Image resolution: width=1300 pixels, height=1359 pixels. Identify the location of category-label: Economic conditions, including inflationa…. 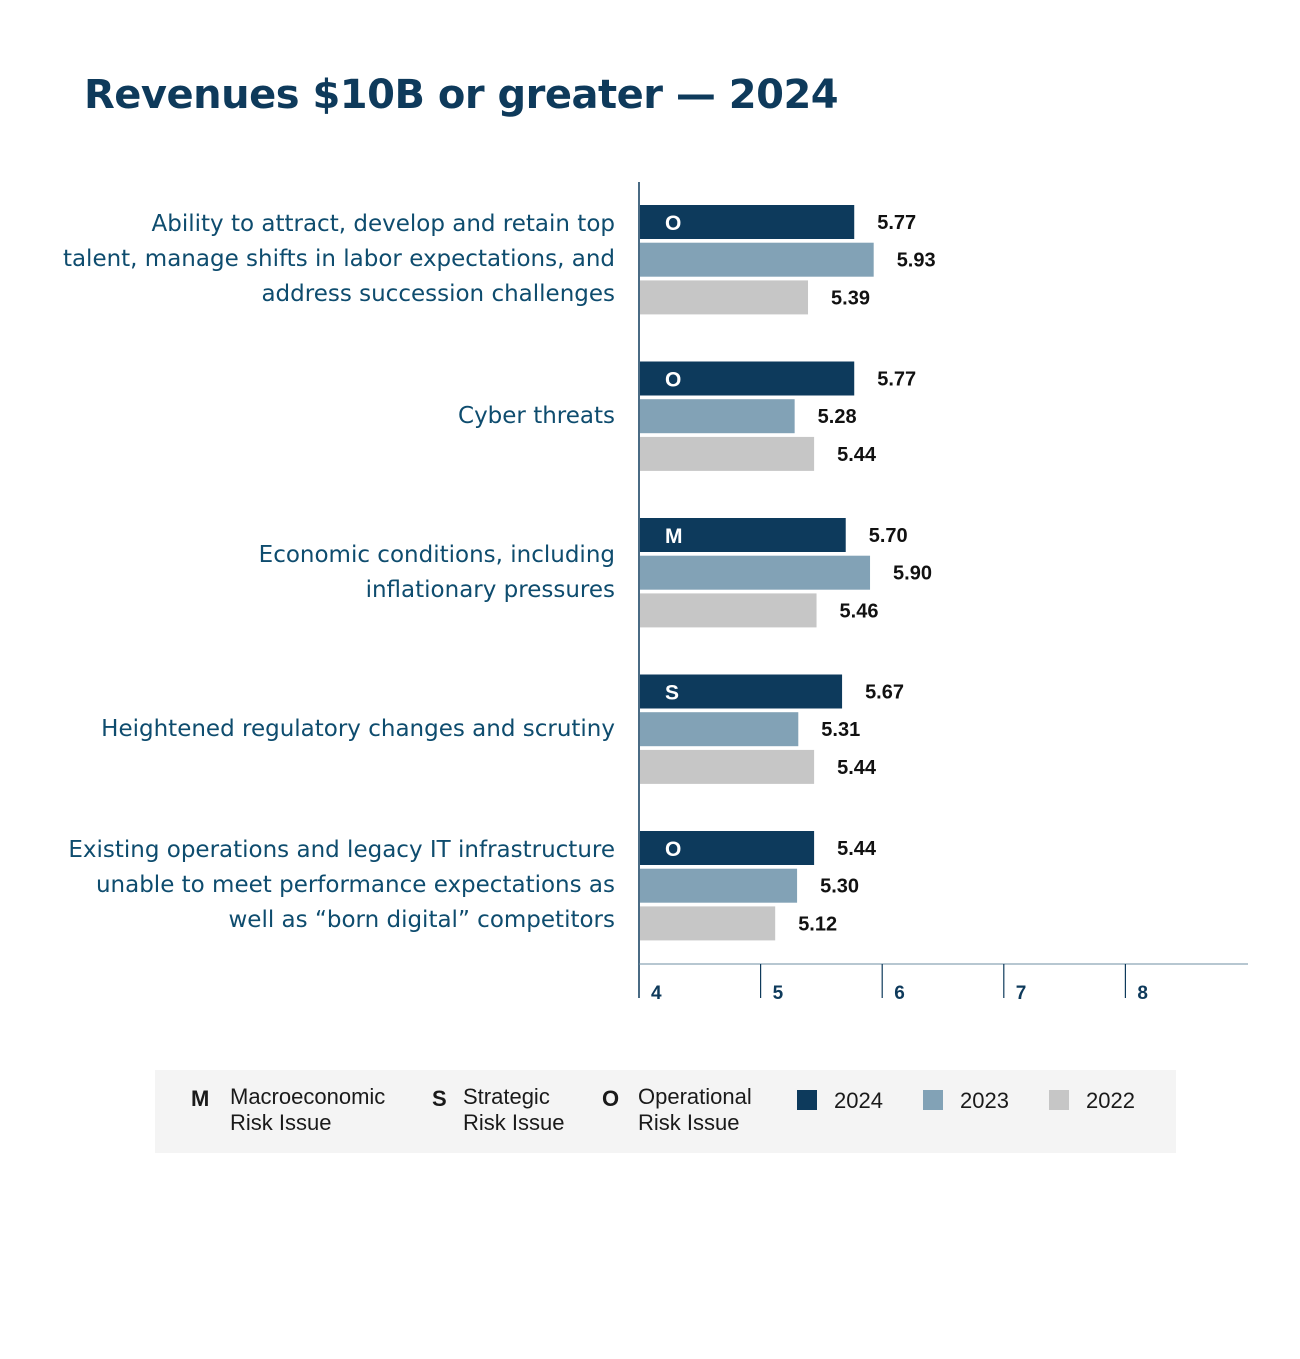
(335, 573).